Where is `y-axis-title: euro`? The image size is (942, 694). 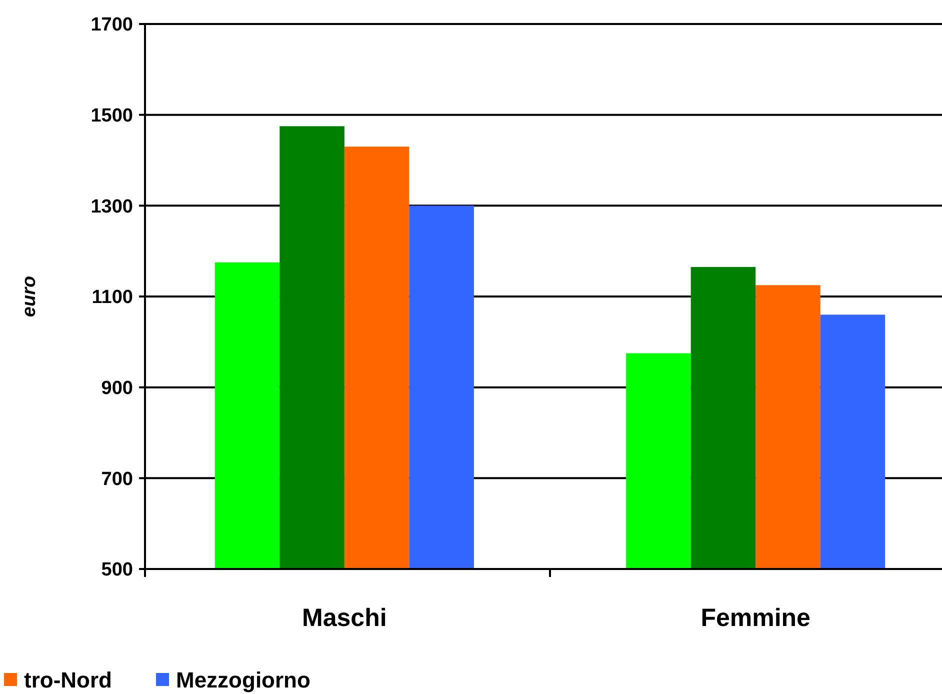 y-axis-title: euro is located at coordinates (29, 297).